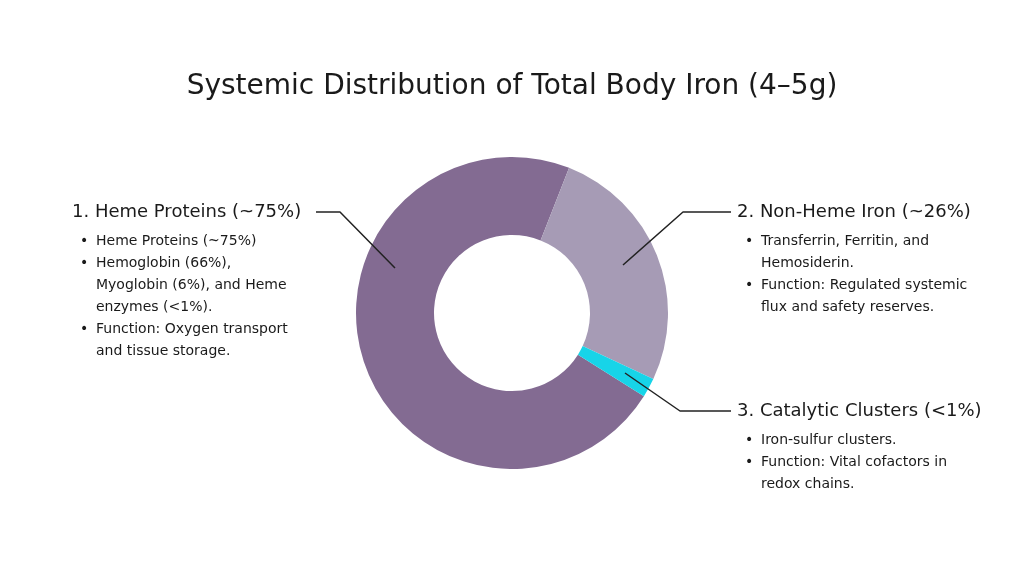 The image size is (1024, 572). What do you see at coordinates (856, 273) in the screenshot?
I see `text: • Transferrin, Ferritin, and Hemosiderin. • Function: Regulated systemic flux and safety reserves.` at bounding box center [856, 273].